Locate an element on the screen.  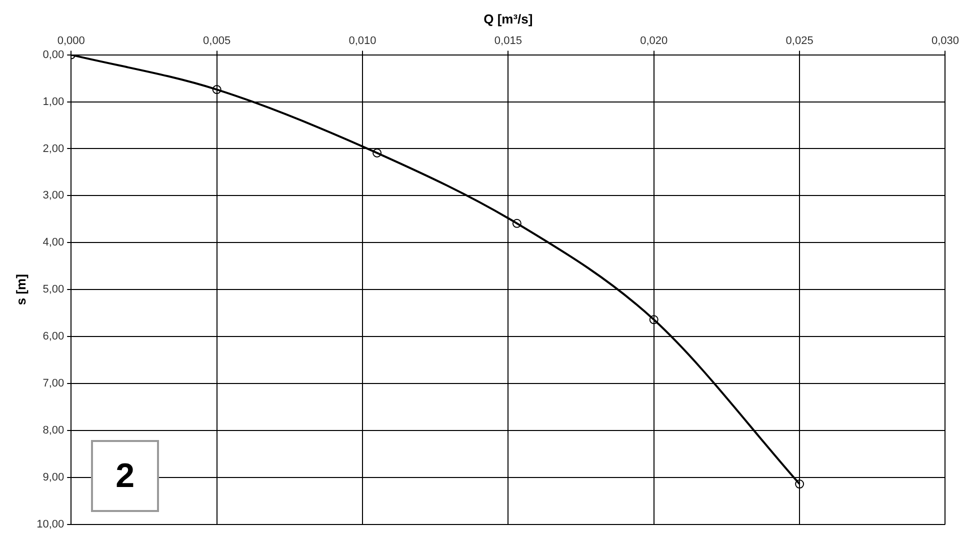
y-tick-label: 10,00 is located at coordinates (50, 524).